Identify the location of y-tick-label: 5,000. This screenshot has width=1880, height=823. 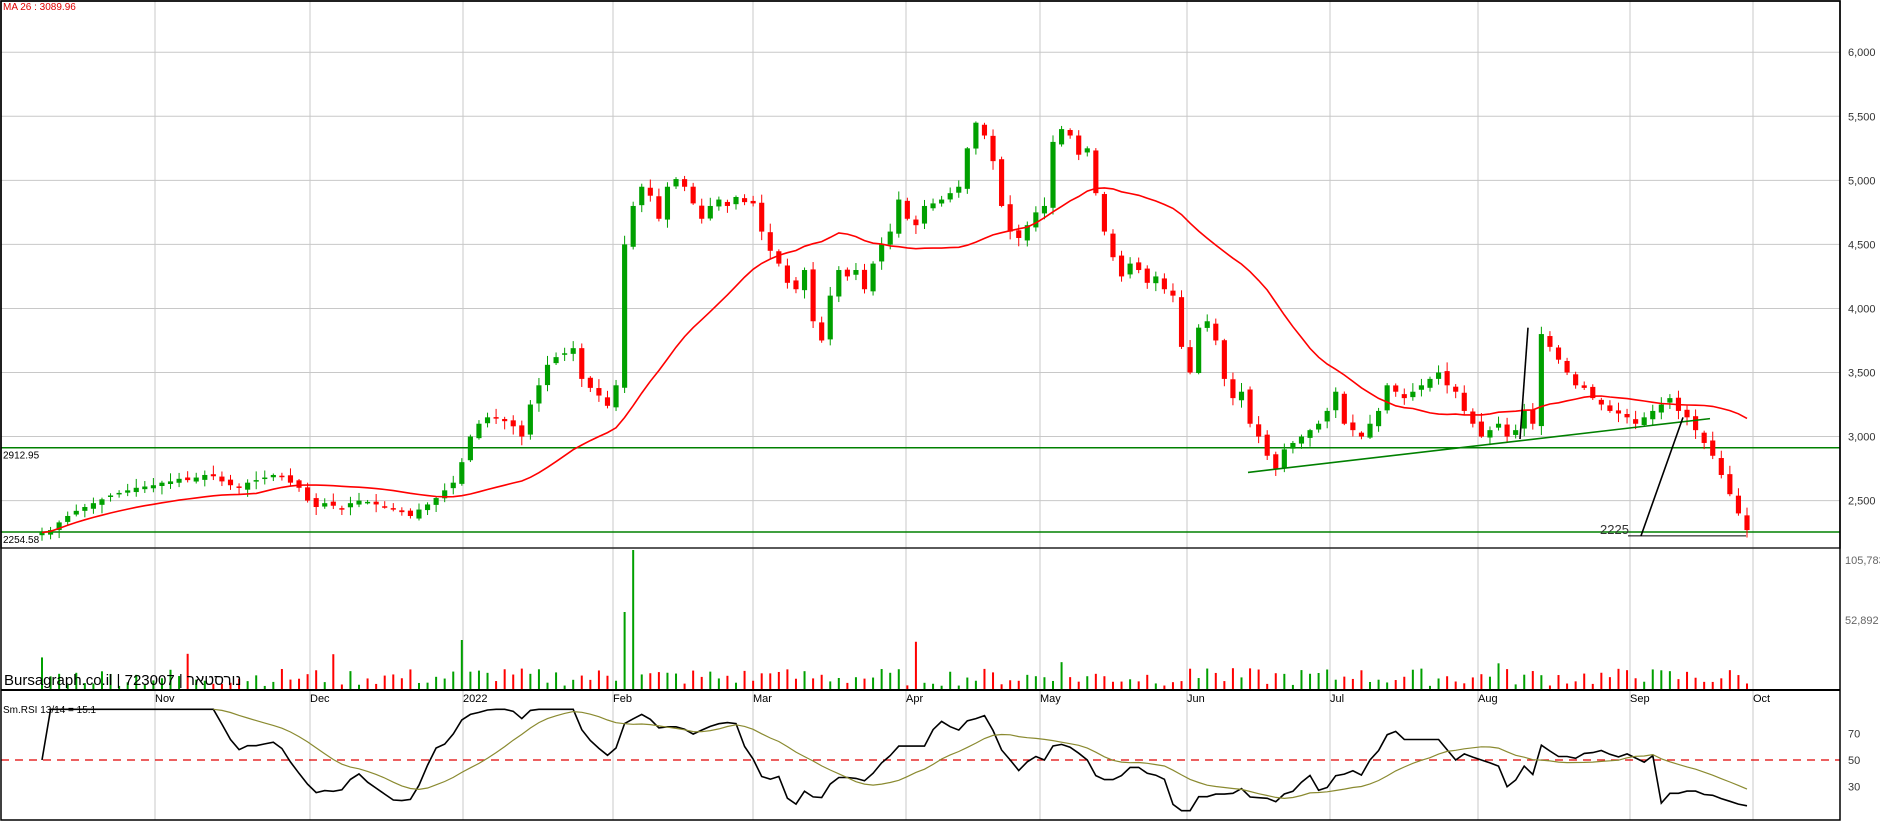
(1862, 181).